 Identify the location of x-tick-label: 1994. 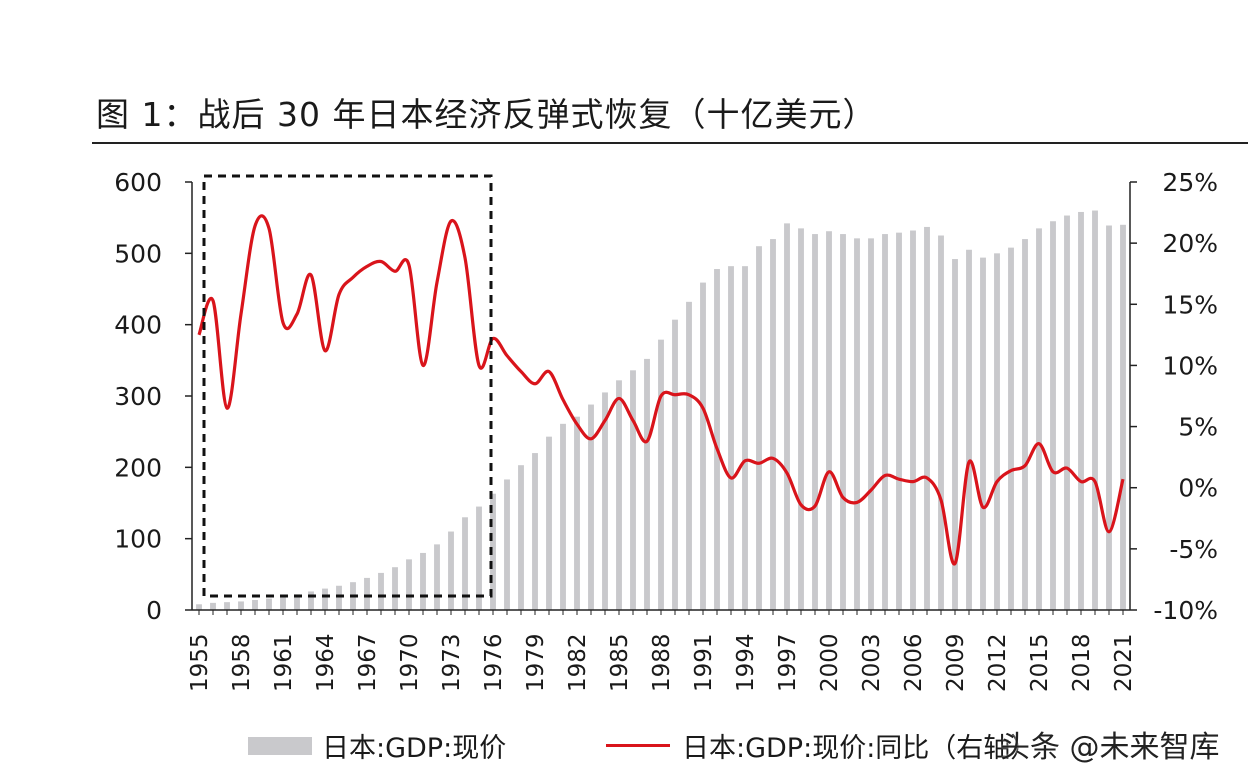
(746, 662).